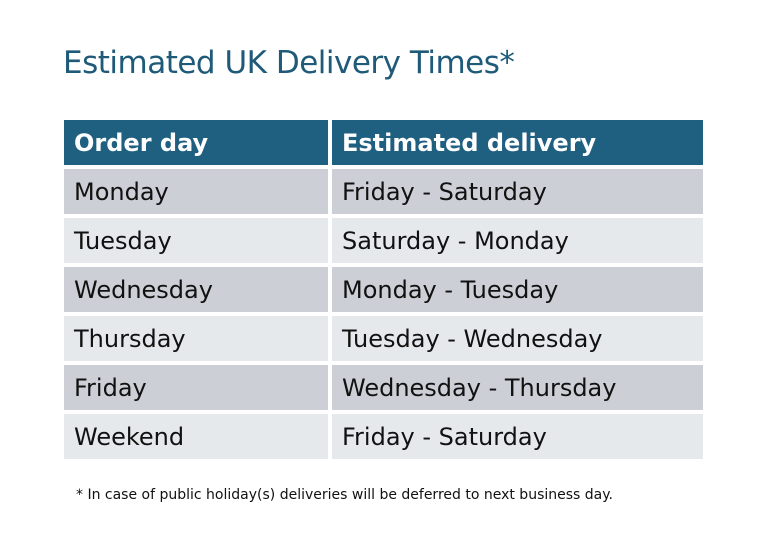 Image resolution: width=769 pixels, height=555 pixels. What do you see at coordinates (196, 387) in the screenshot?
I see `order-day-cell: Friday` at bounding box center [196, 387].